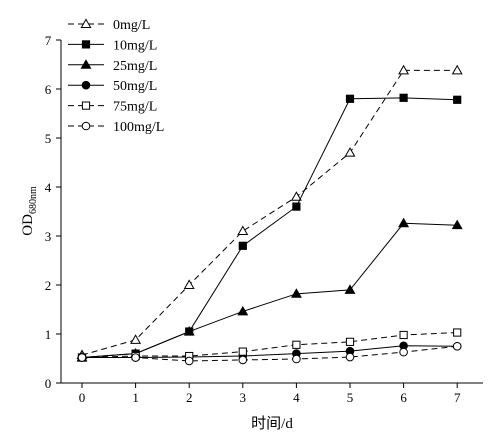  I want to click on x-tick-label: 1, so click(135, 397).